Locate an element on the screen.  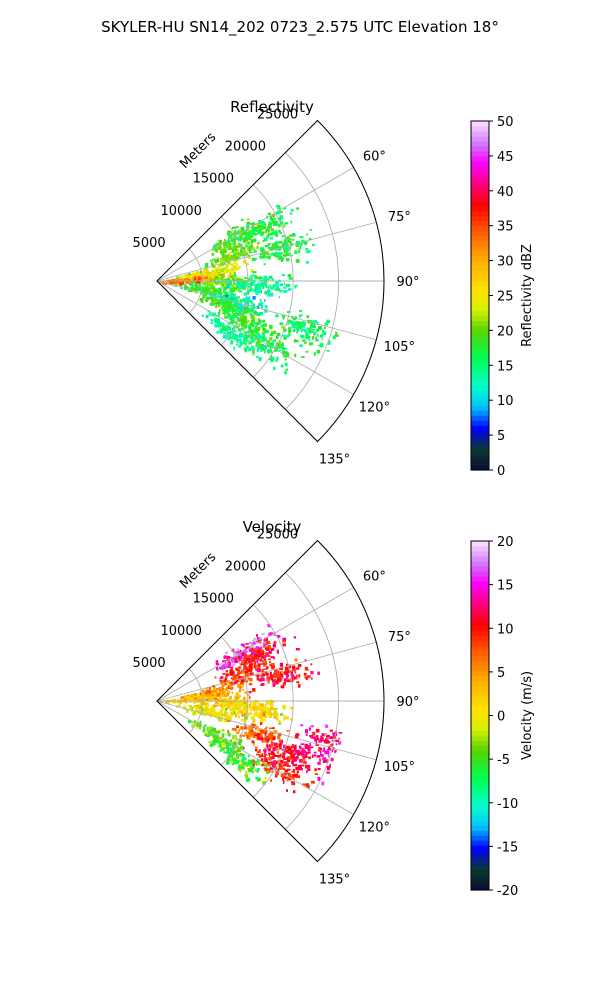
radial-gridline is located at coordinates (266, 730).